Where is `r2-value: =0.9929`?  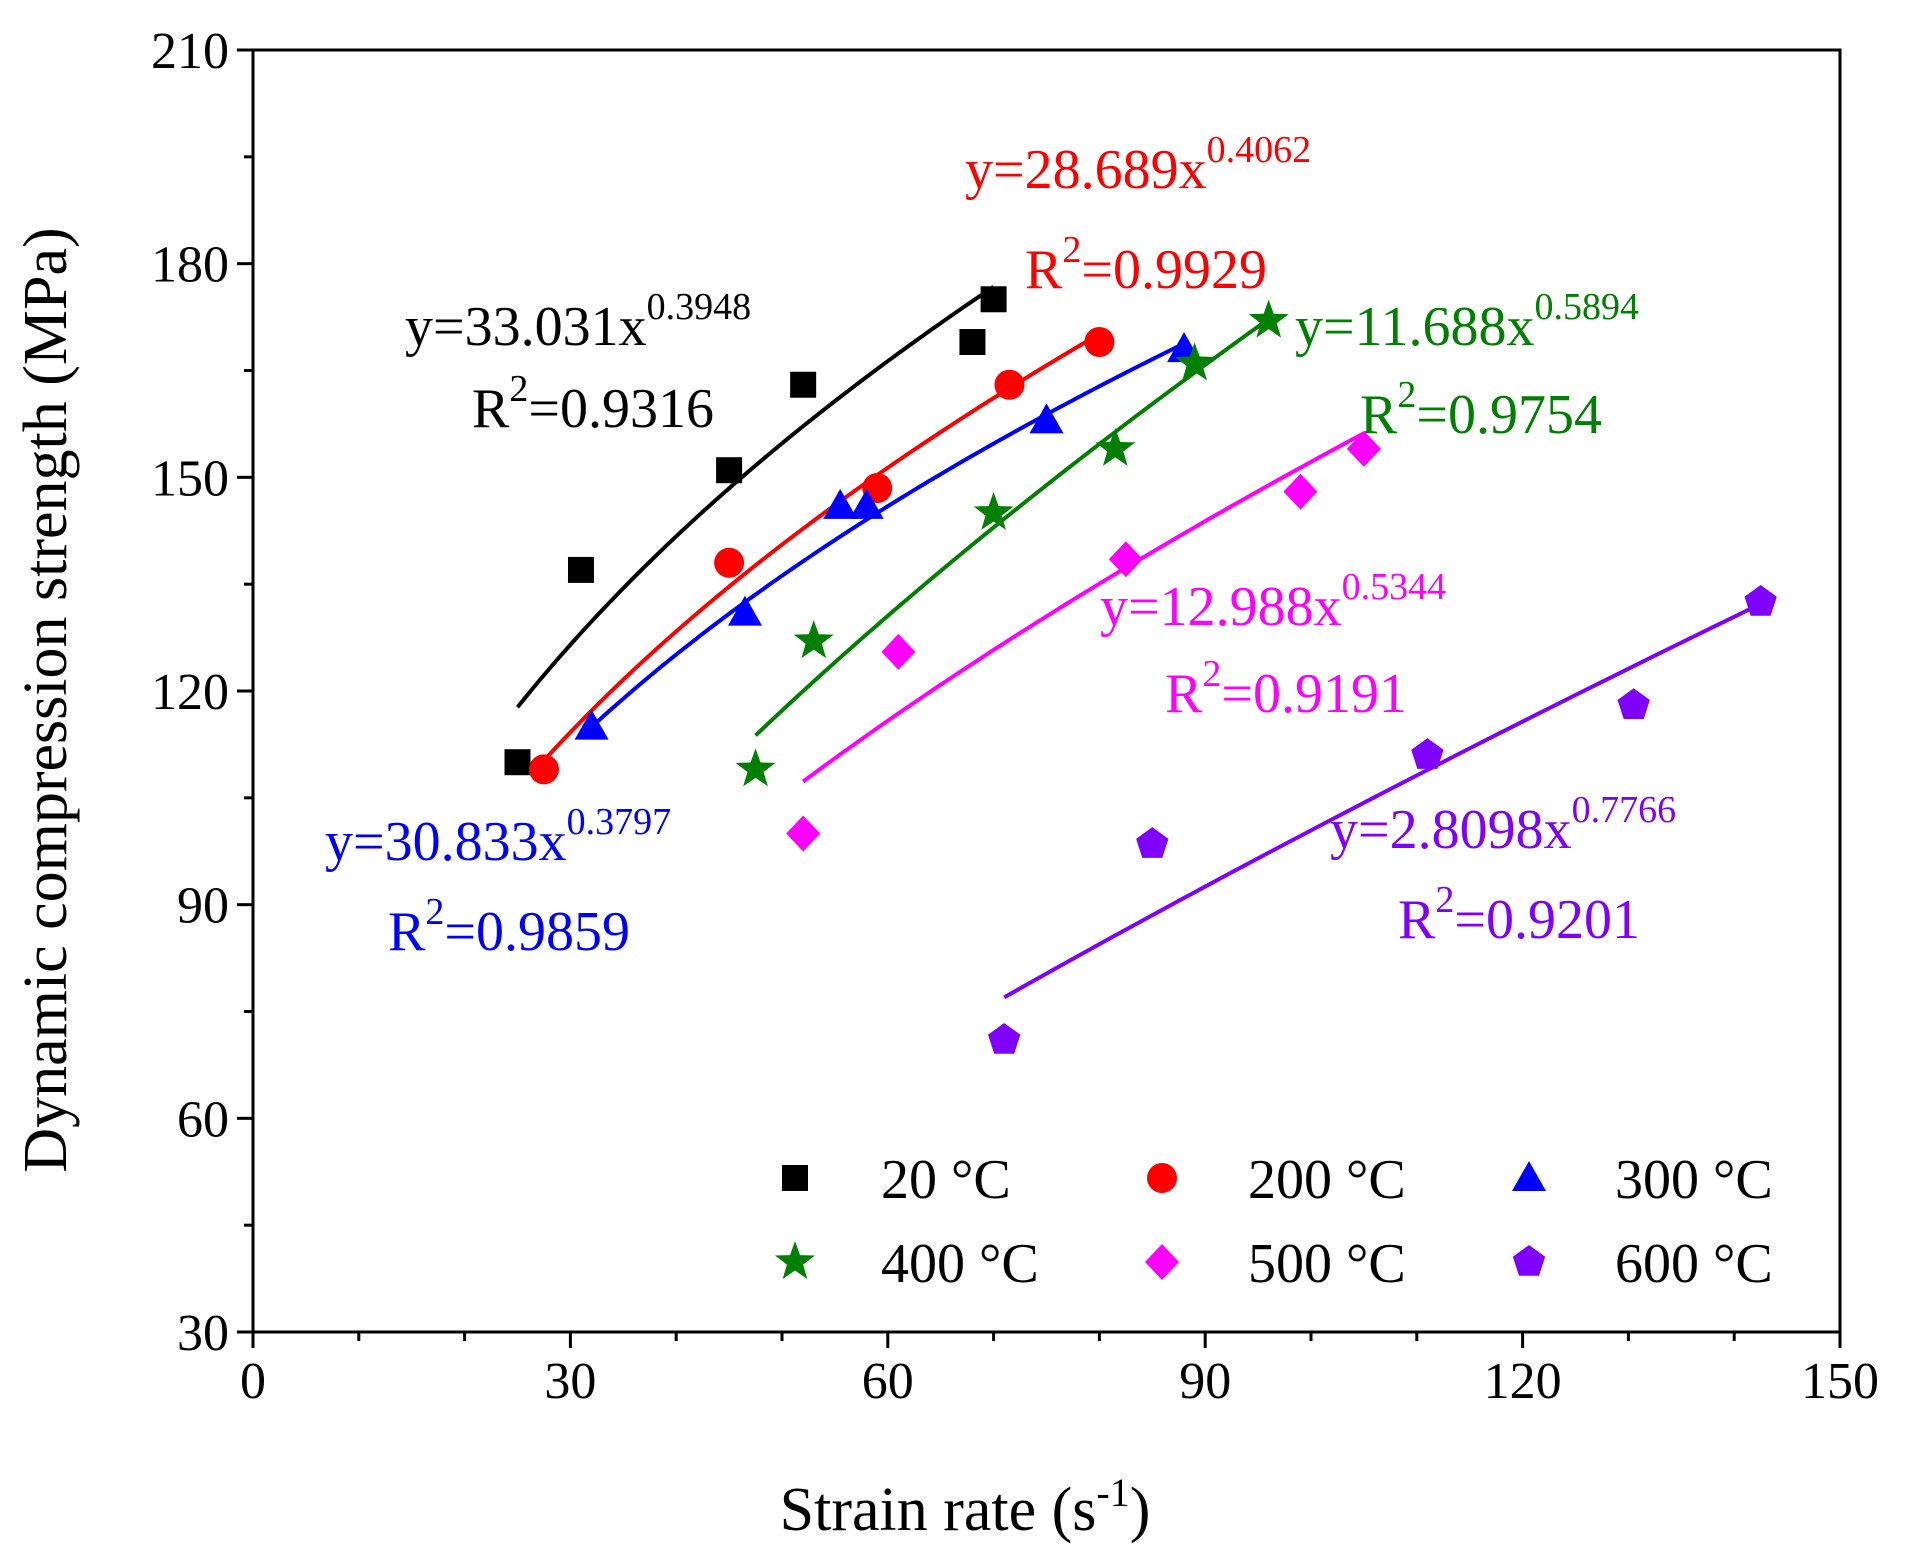 r2-value: =0.9929 is located at coordinates (1174, 270).